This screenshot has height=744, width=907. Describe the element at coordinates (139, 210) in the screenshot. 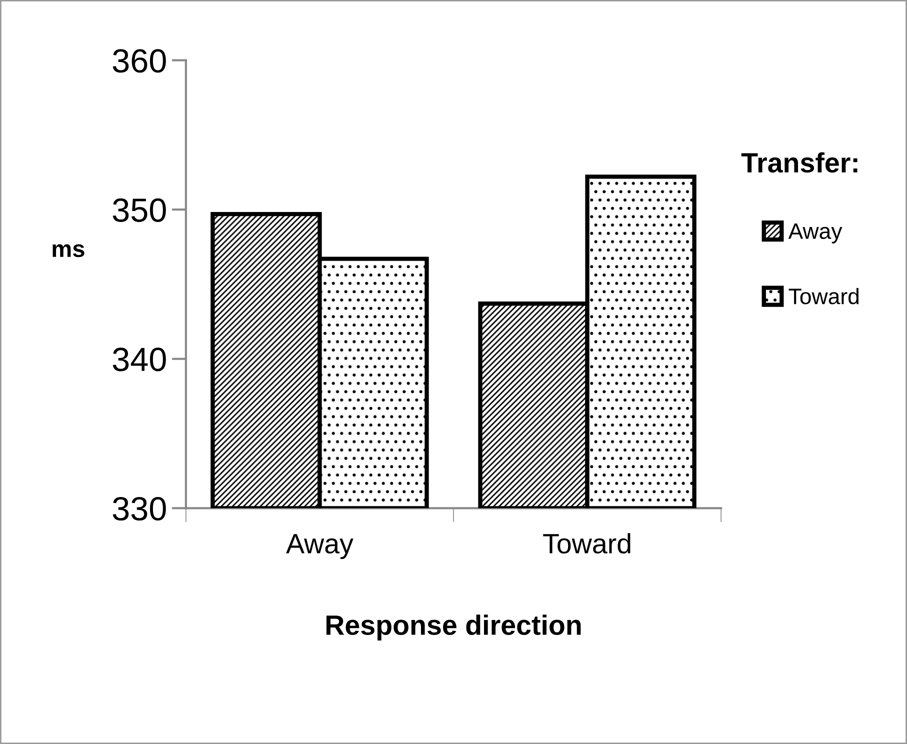

I see `y-tick-label: 350` at that location.